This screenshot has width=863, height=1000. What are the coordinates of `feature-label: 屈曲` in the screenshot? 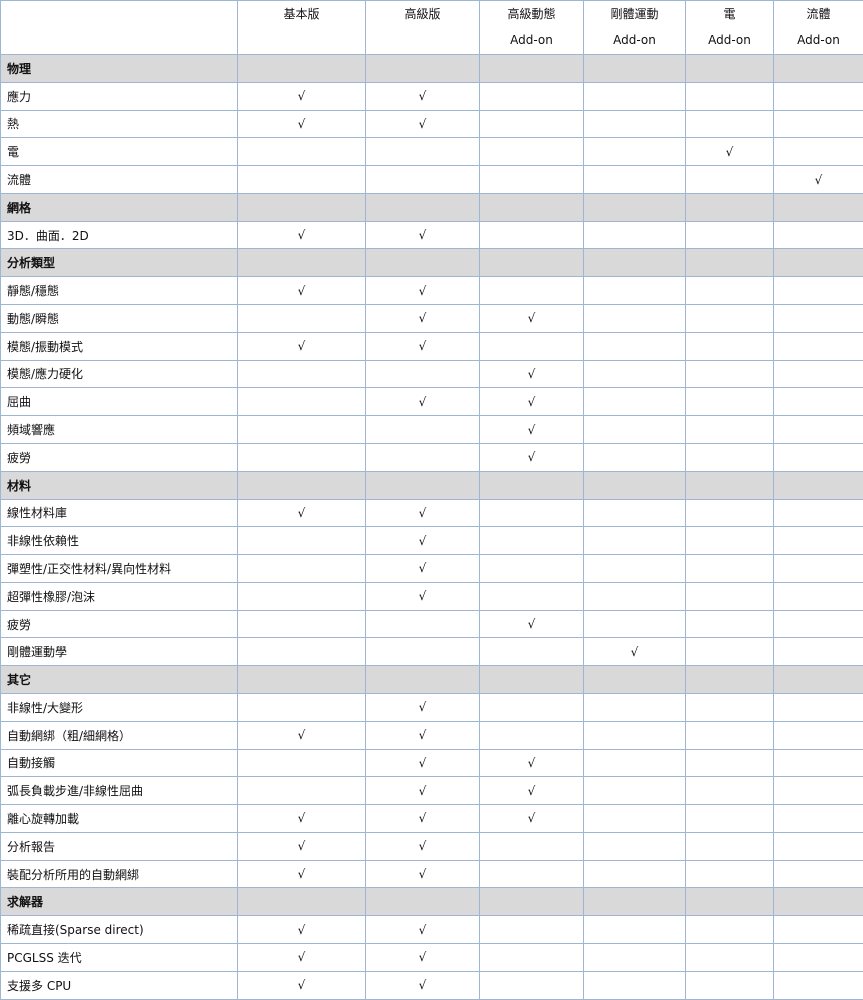 It's located at (119, 402).